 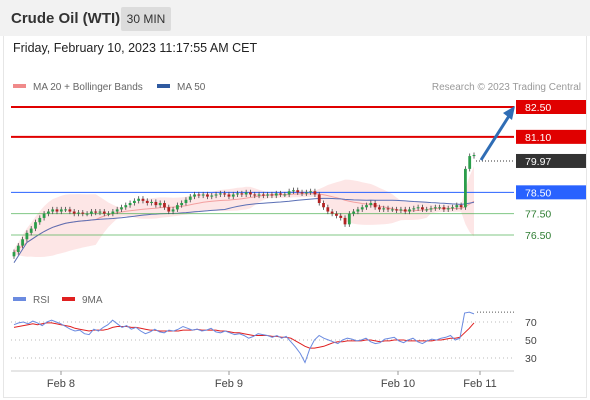 What do you see at coordinates (531, 341) in the screenshot?
I see `rsi-tick-label: 50` at bounding box center [531, 341].